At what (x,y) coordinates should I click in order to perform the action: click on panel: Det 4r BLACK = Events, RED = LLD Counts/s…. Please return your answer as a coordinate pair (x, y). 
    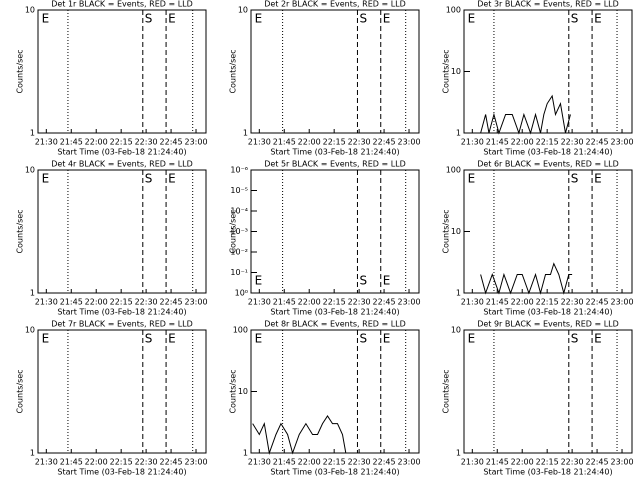
    Looking at the image, I should click on (112, 238).